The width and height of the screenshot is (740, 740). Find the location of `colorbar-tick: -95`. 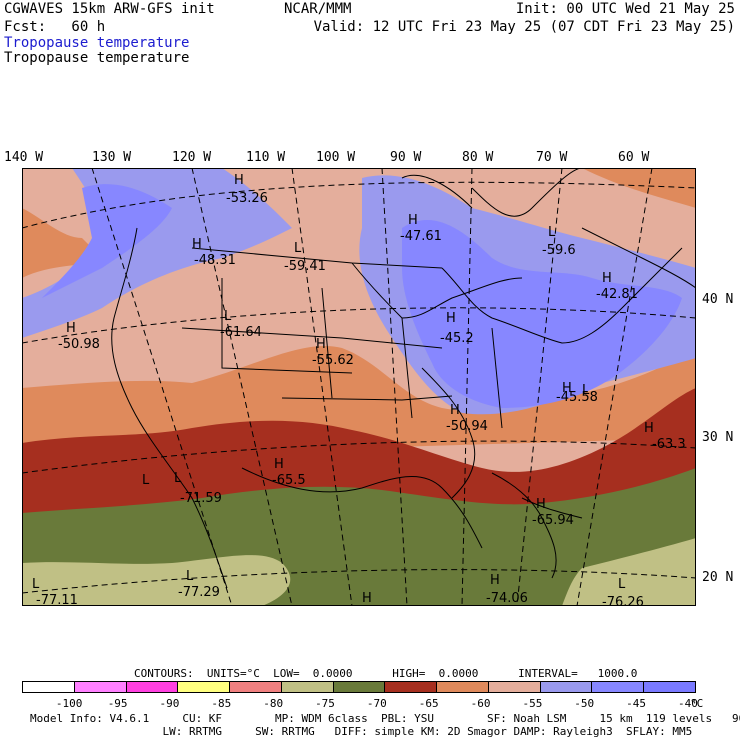

colorbar-tick: -95 is located at coordinates (117, 703).